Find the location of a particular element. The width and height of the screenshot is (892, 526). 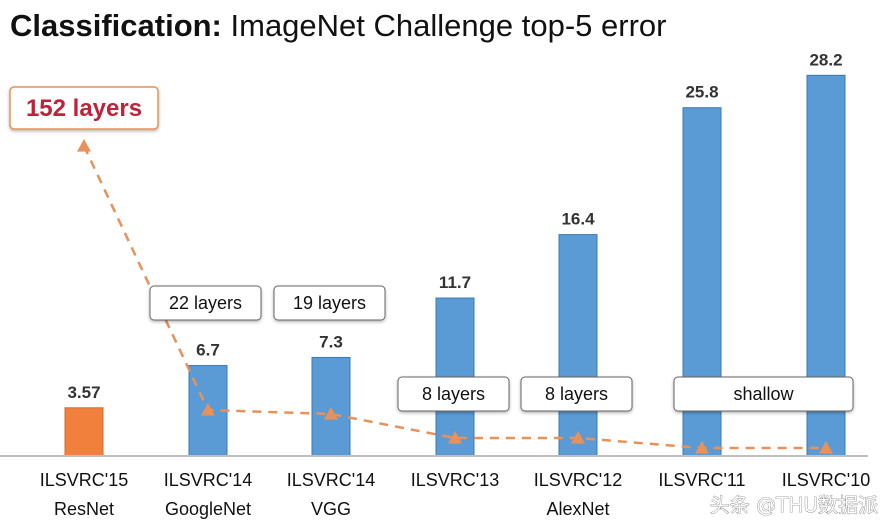

chart-title-bold: Classification: is located at coordinates (116, 25).